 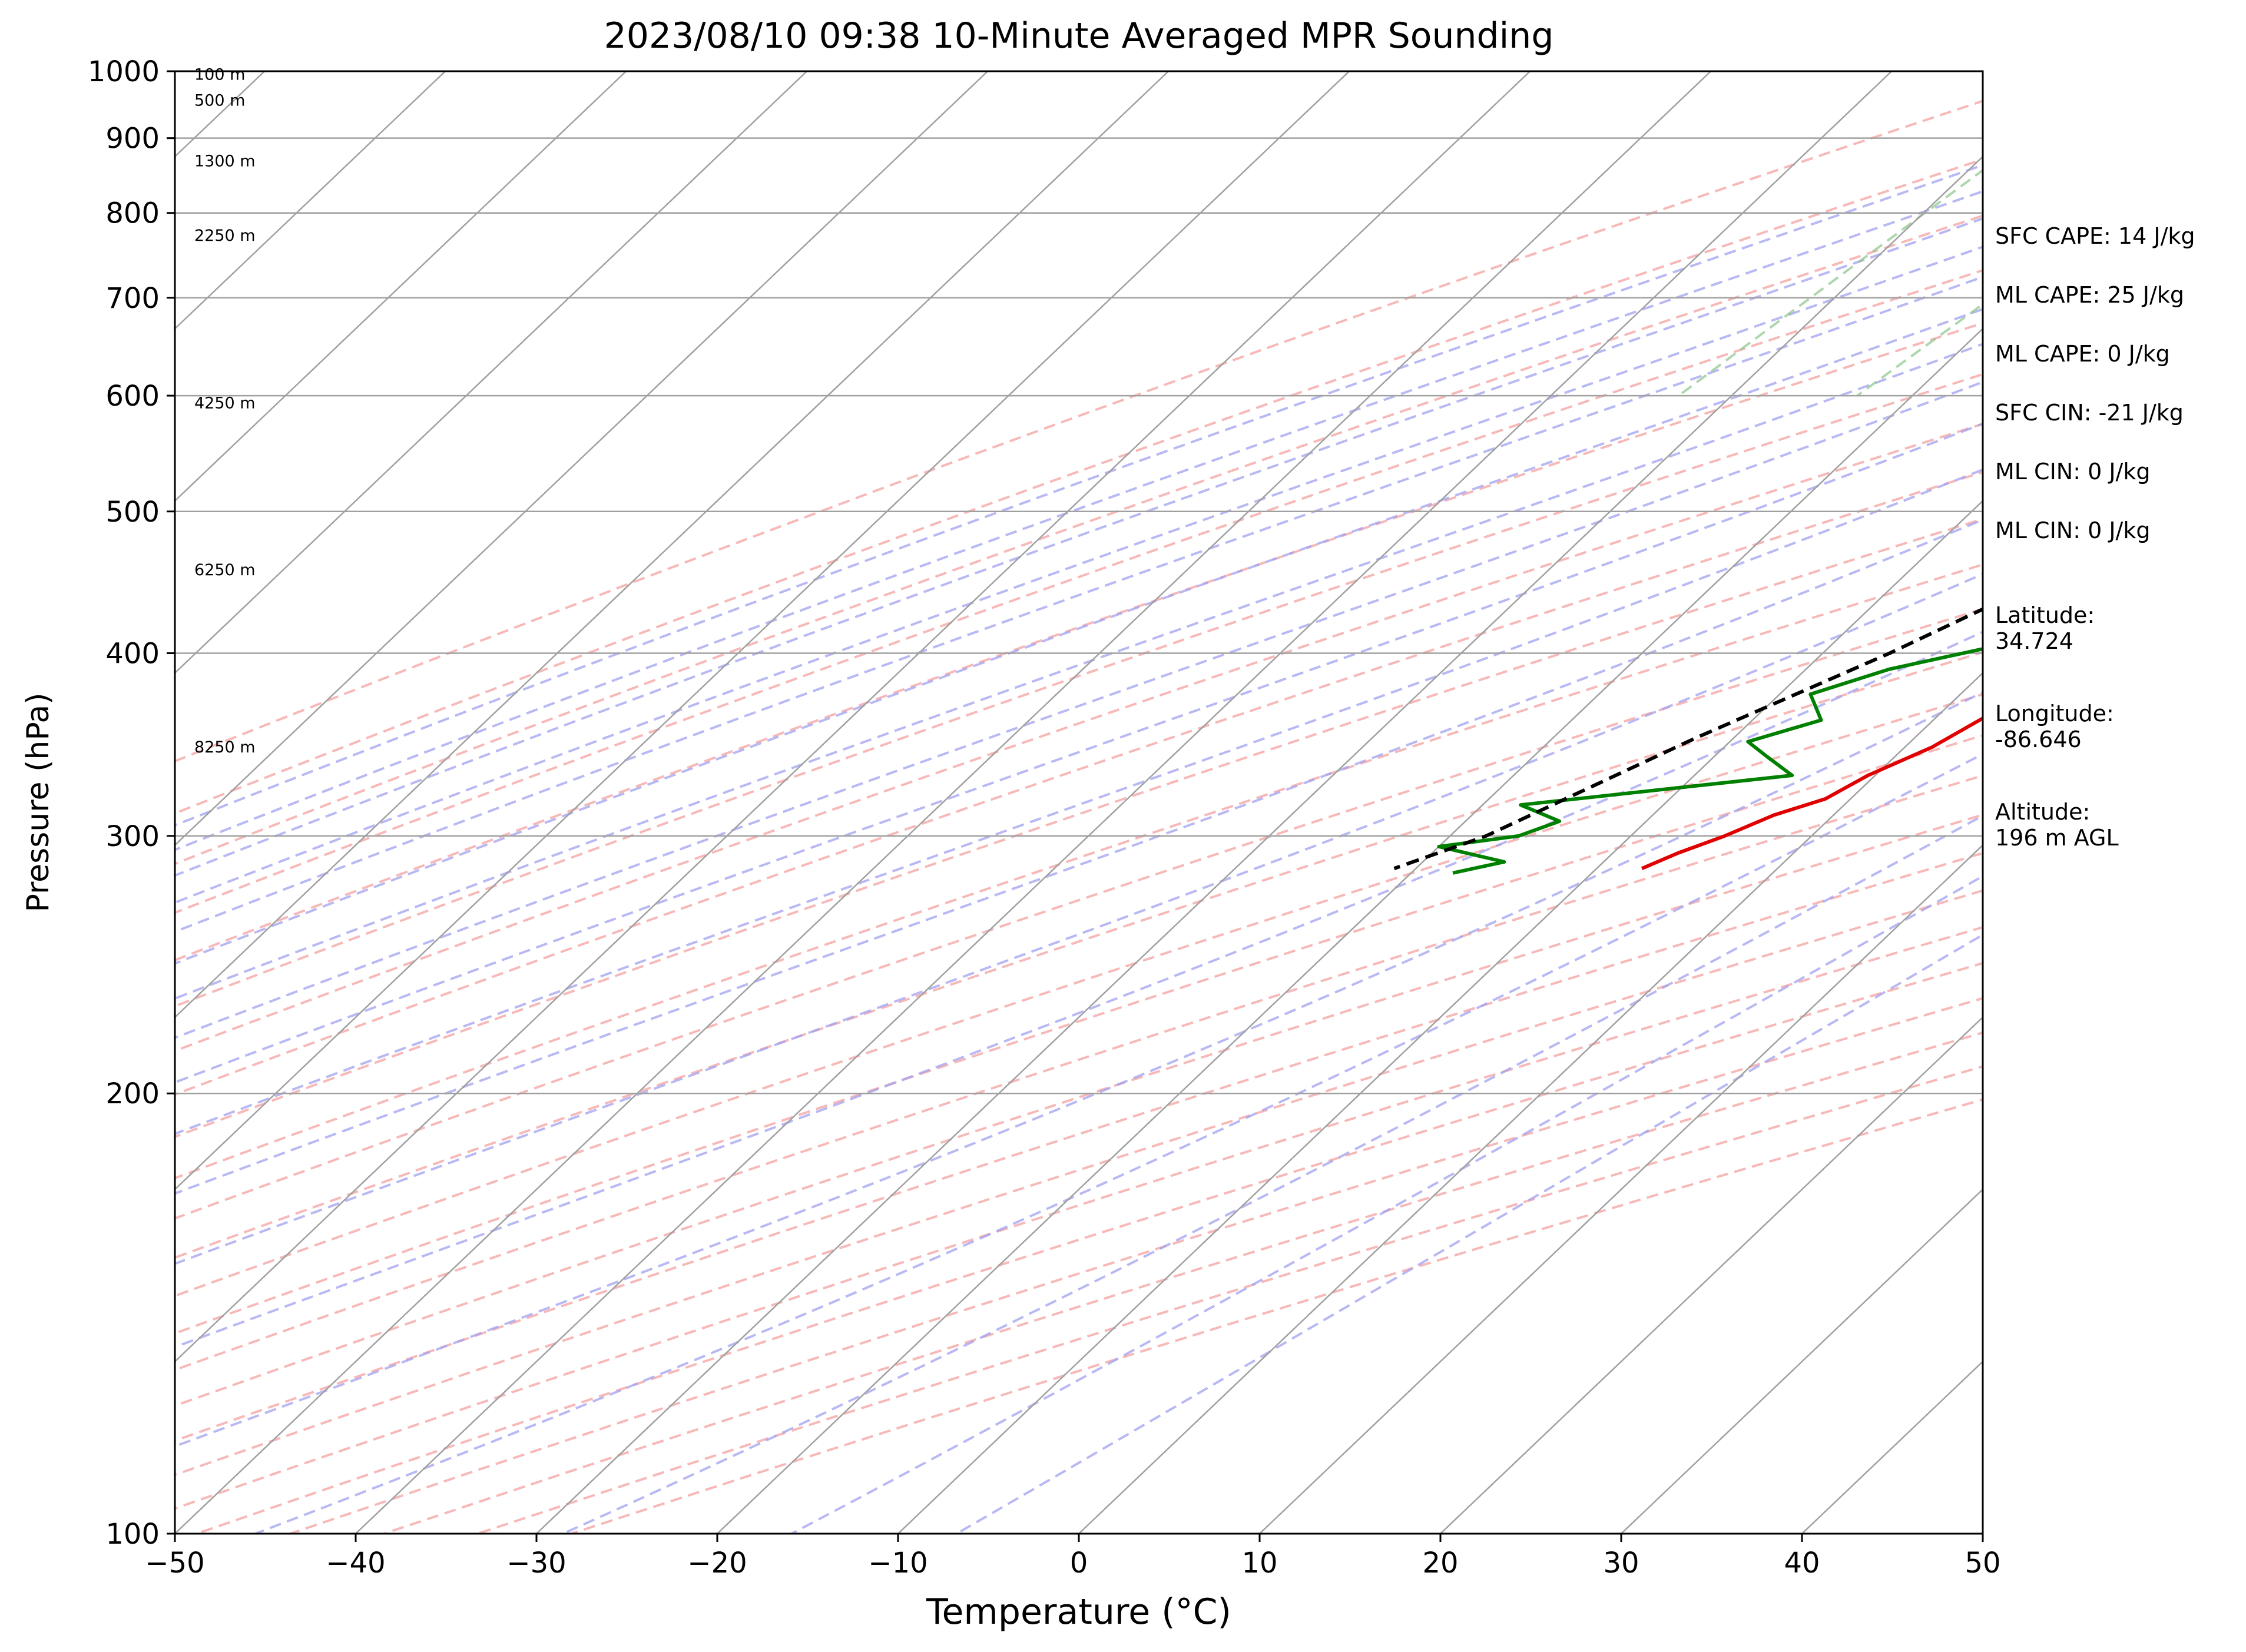 What do you see at coordinates (124, 71) in the screenshot?
I see `y-tick-label: 1000` at bounding box center [124, 71].